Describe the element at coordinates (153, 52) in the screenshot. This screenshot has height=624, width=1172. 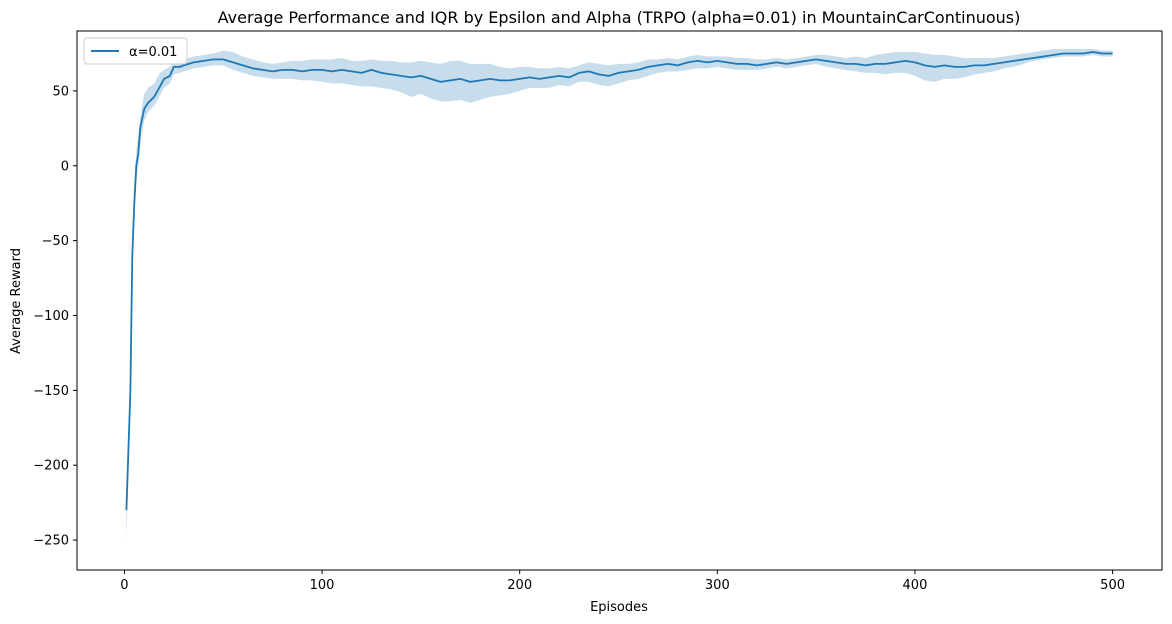
I see `legend-label: α=0.01` at that location.